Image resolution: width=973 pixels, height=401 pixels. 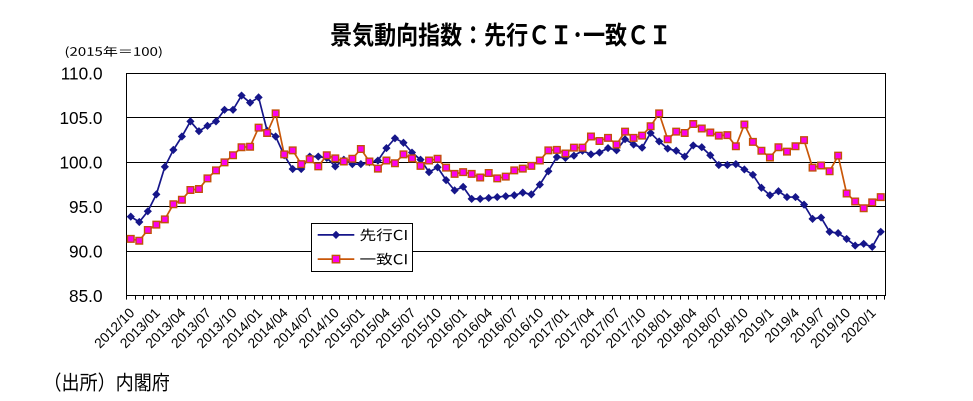 What do you see at coordinates (80, 118) in the screenshot?
I see `svg-text: 105.0` at bounding box center [80, 118].